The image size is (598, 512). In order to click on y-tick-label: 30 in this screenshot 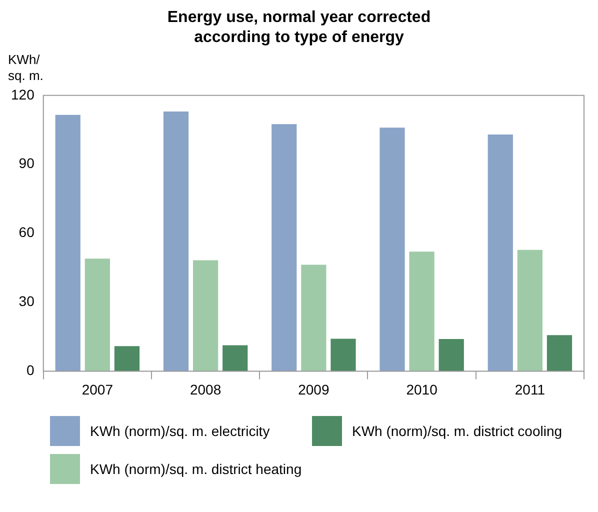, I will do `click(26, 301)`.